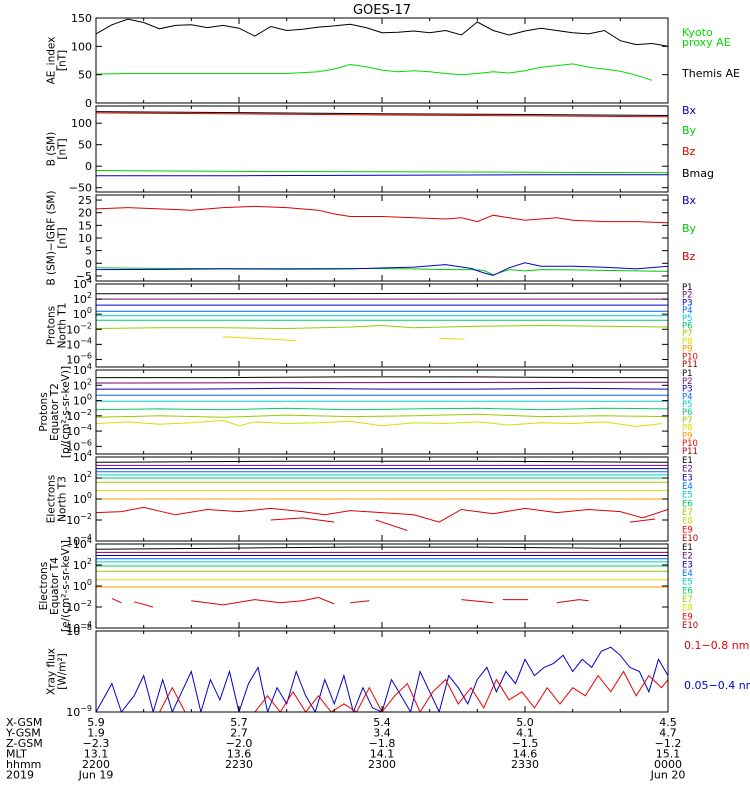 This screenshot has height=800, width=750. I want to click on legend-item: P2, so click(687, 296).